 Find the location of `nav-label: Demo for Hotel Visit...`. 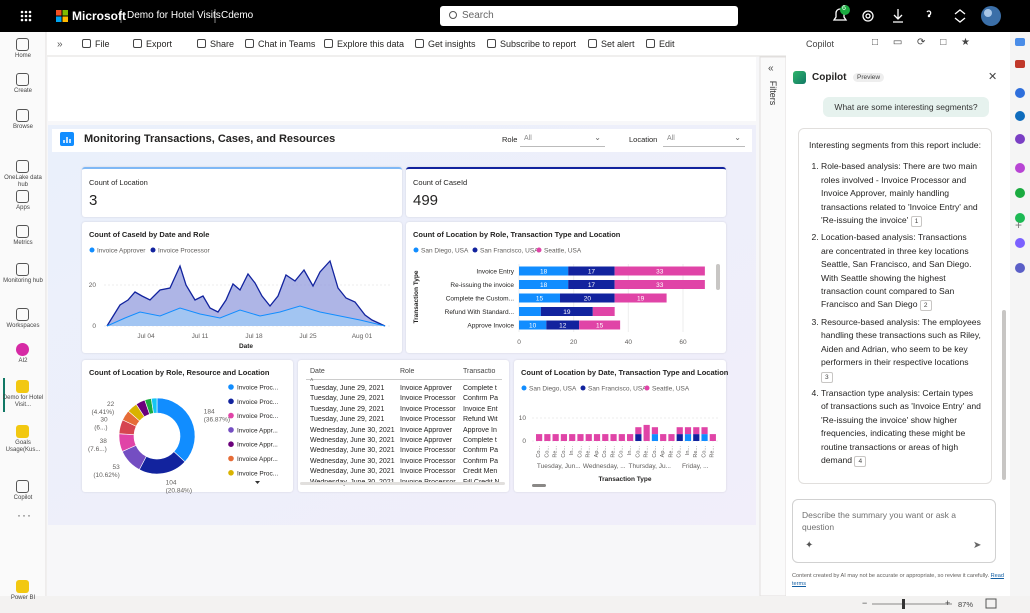

nav-label: Demo for Hotel Visit... is located at coordinates (23, 401).